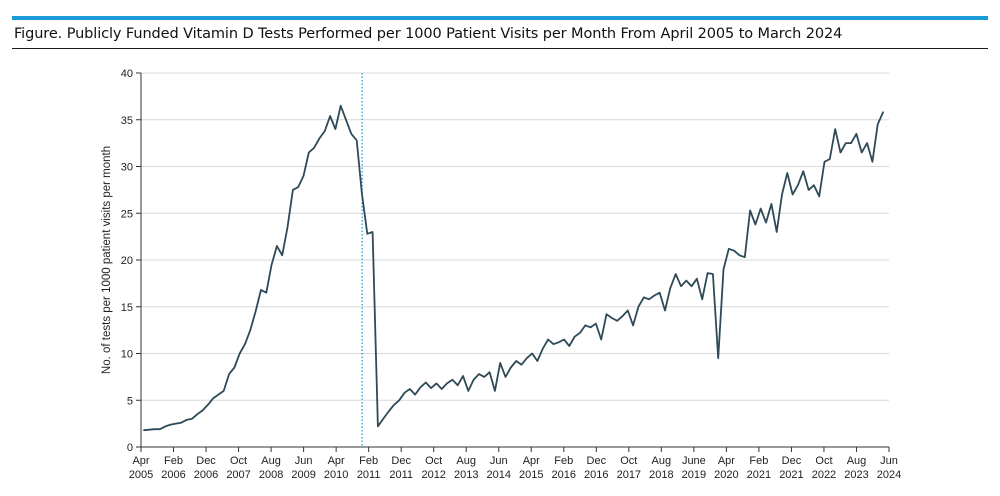 The height and width of the screenshot is (496, 1000). Describe the element at coordinates (127, 214) in the screenshot. I see `y-tick-label: 25` at that location.